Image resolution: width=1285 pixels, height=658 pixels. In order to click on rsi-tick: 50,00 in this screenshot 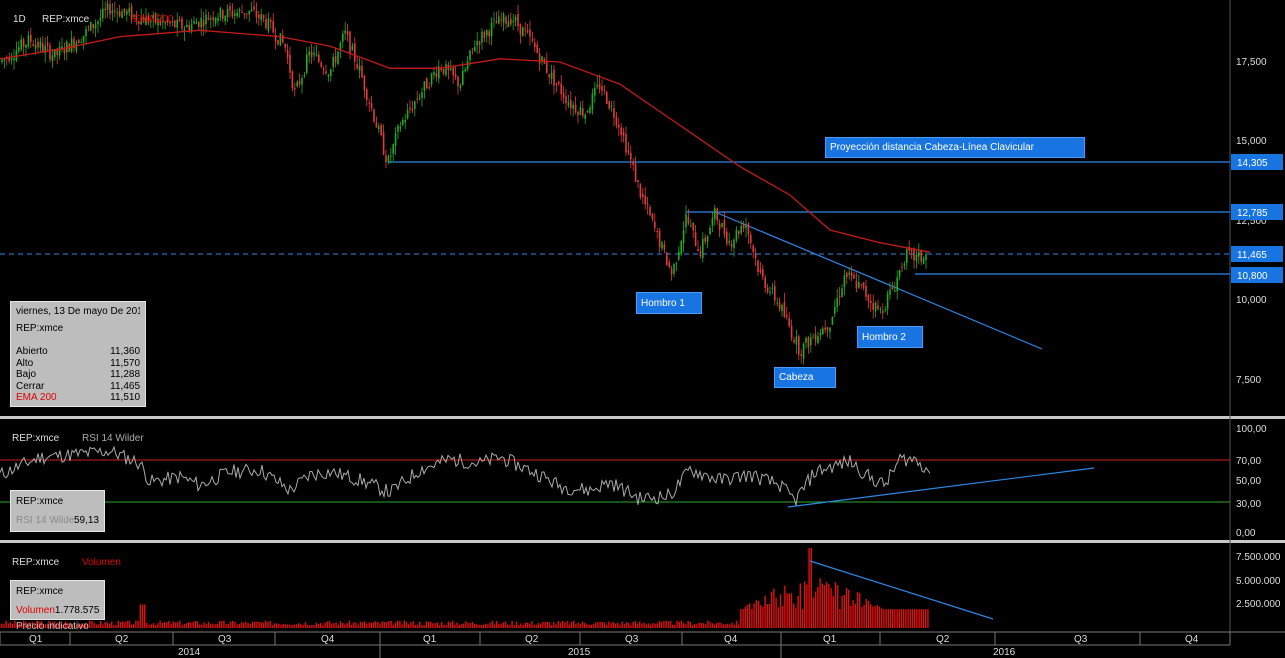, I will do `click(1248, 481)`.